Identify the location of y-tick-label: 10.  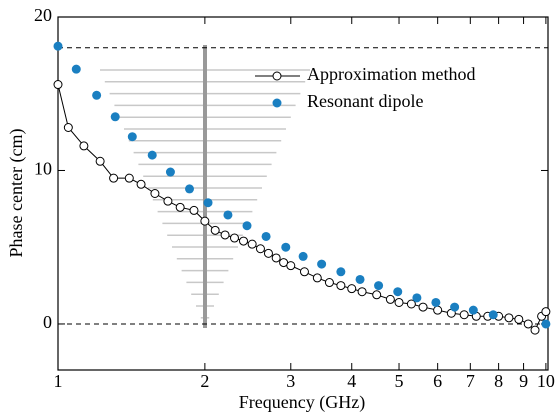
(43, 169).